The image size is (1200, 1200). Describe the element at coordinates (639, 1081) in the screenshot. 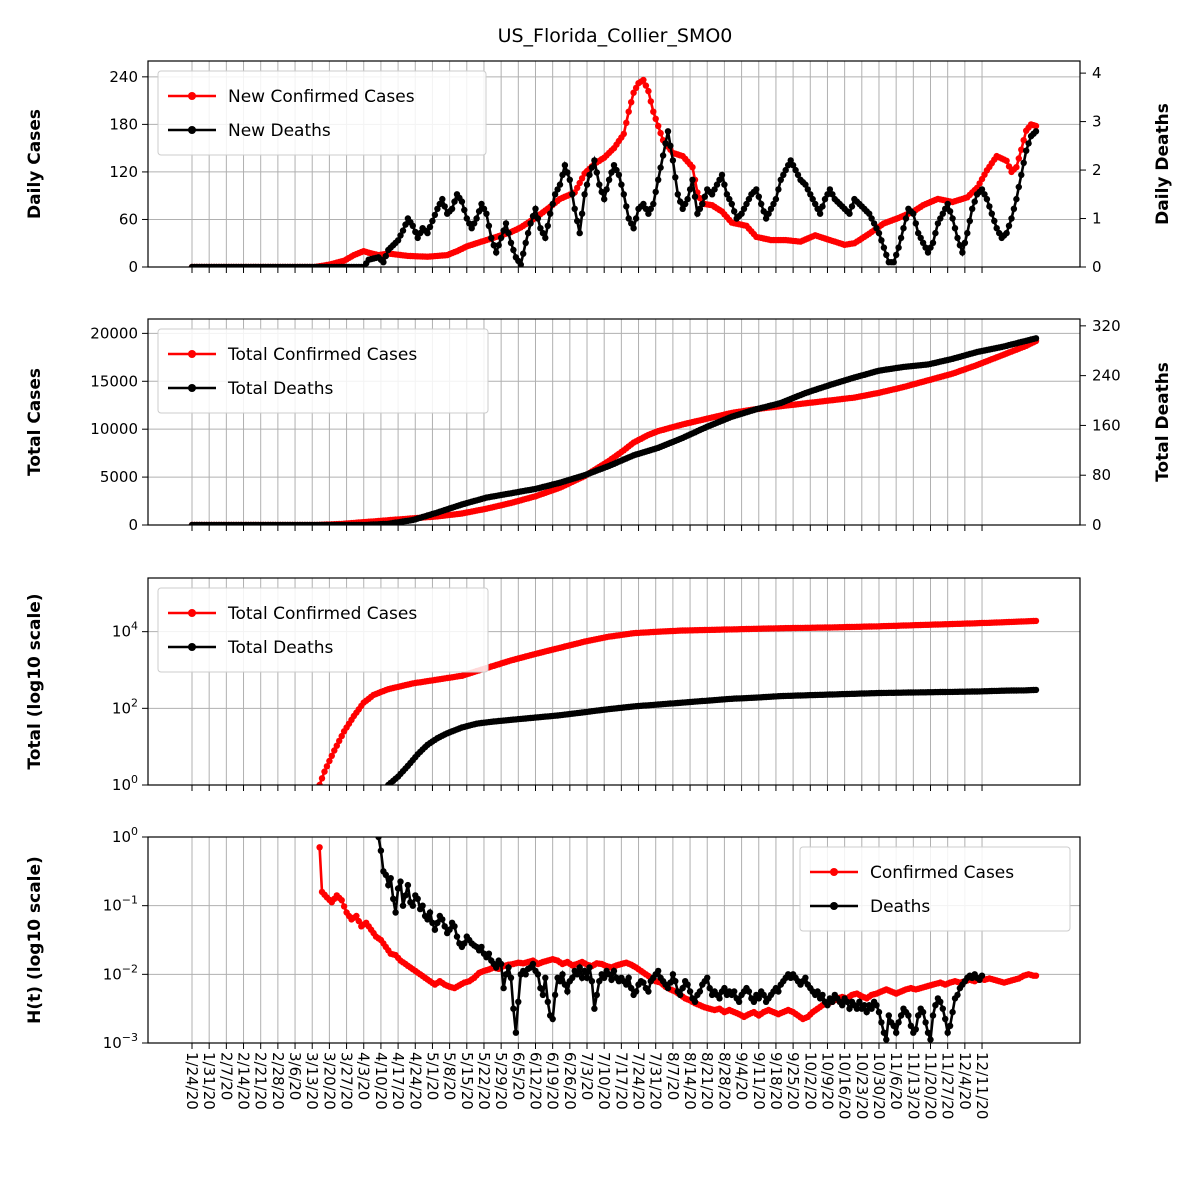

I see `x-tick-label: 7/24/20` at that location.